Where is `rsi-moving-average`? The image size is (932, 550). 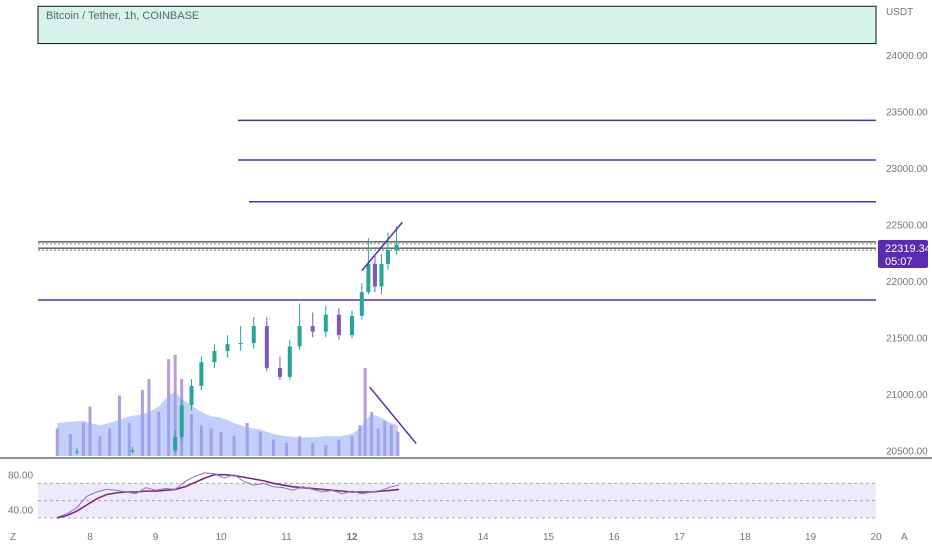 rsi-moving-average is located at coordinates (228, 496).